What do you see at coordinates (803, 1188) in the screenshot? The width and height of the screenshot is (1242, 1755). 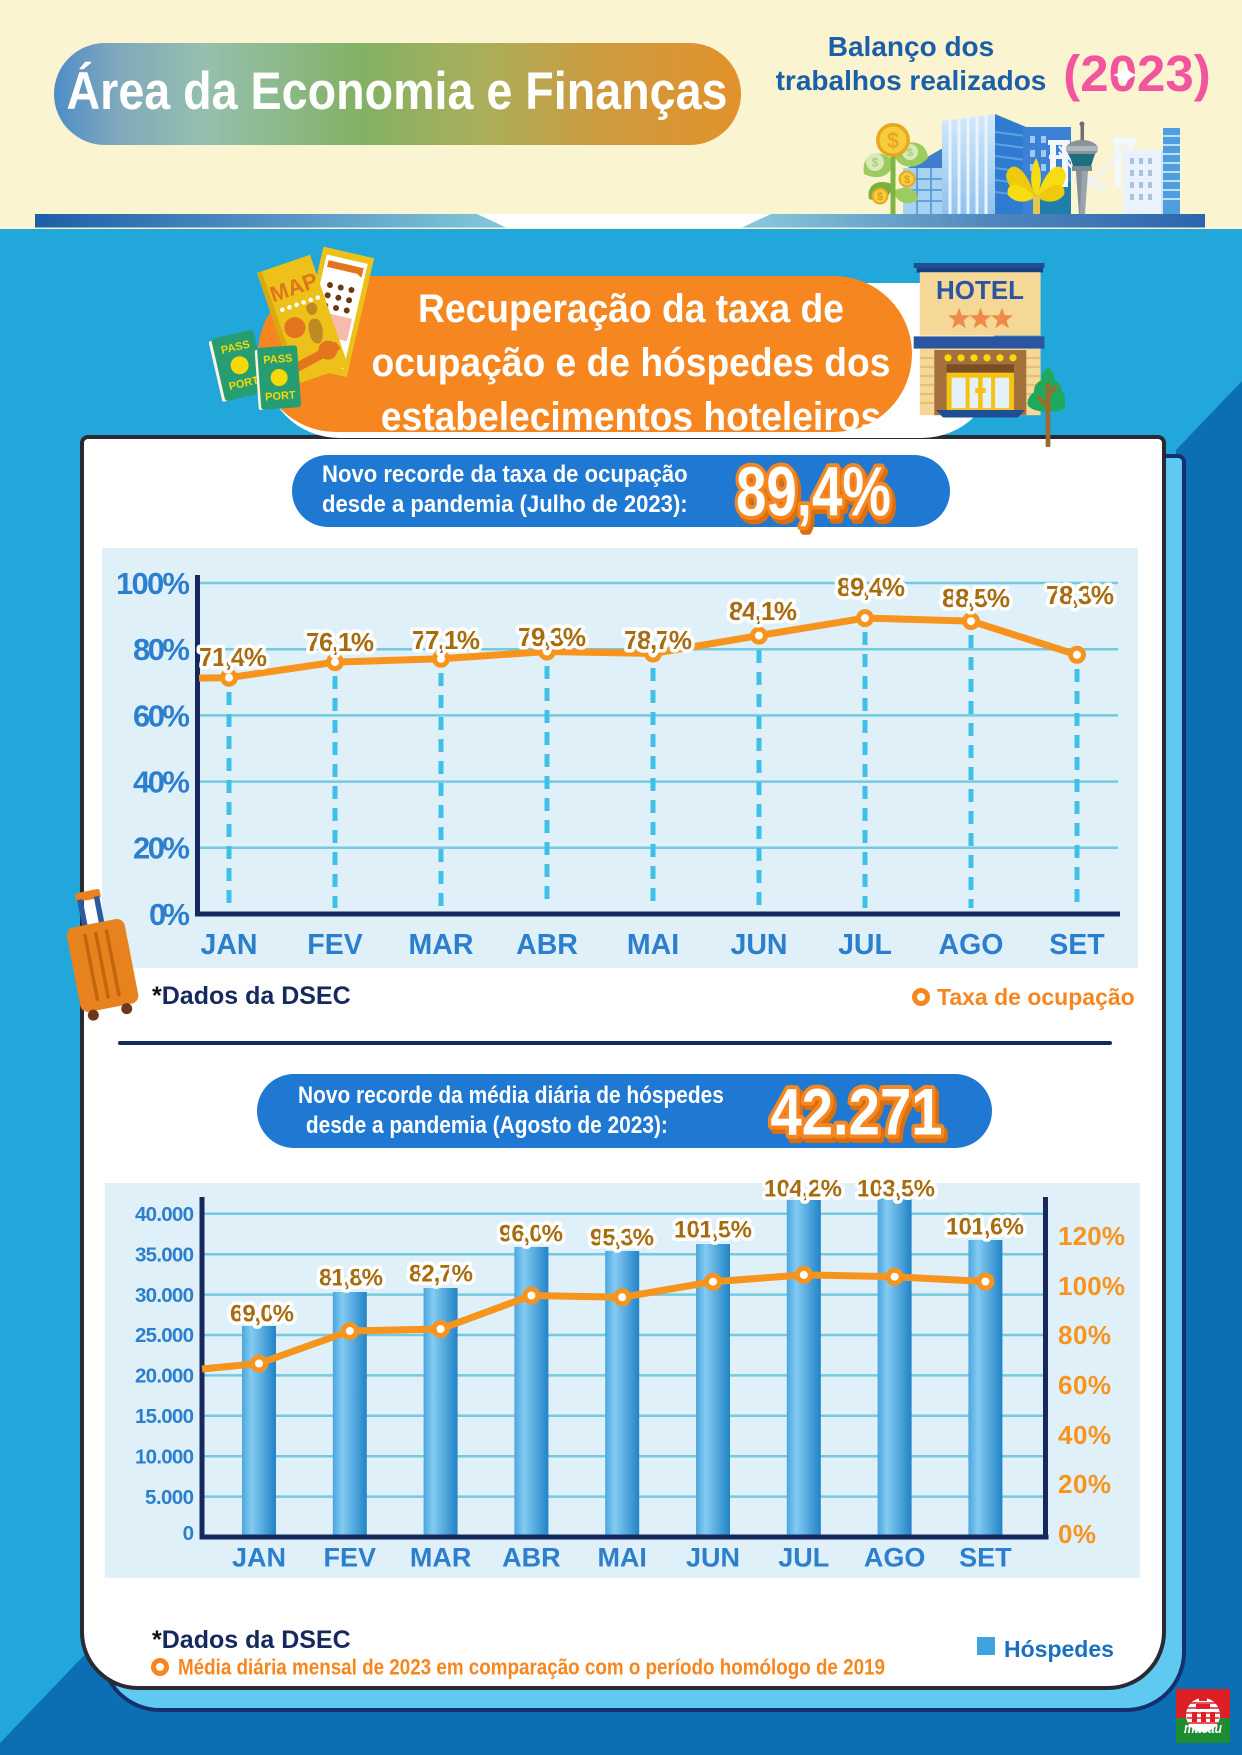 I see `svg-text: 104,2%` at bounding box center [803, 1188].